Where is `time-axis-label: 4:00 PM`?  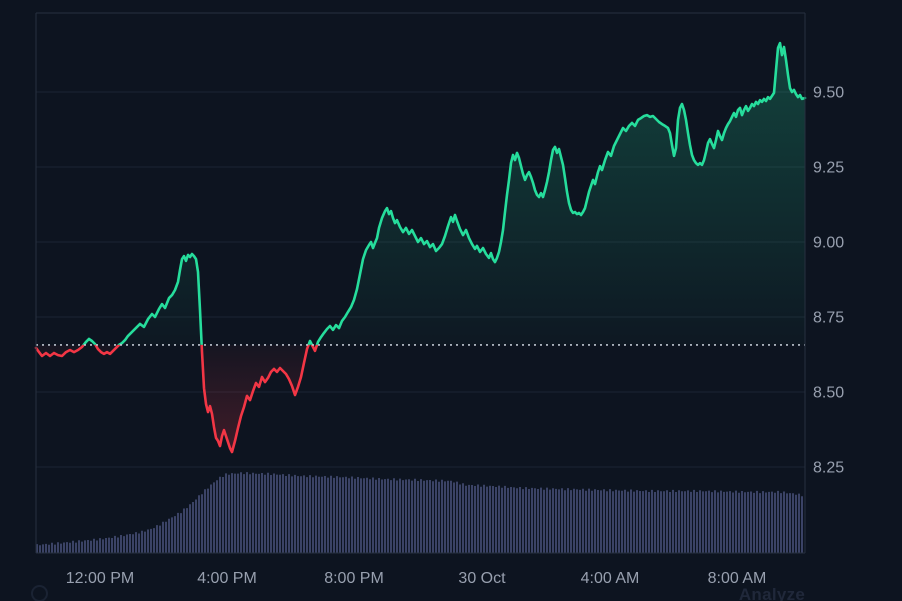 time-axis-label: 4:00 PM is located at coordinates (227, 578).